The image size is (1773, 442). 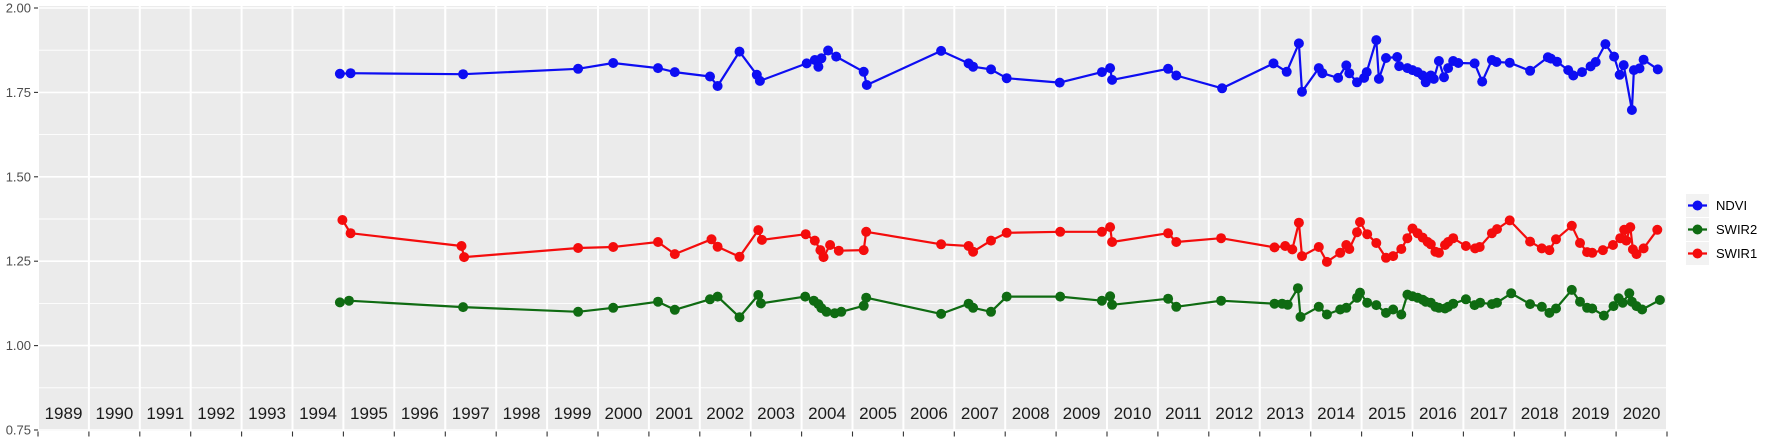 What do you see at coordinates (64, 413) in the screenshot?
I see `year-label-1989: 1989` at bounding box center [64, 413].